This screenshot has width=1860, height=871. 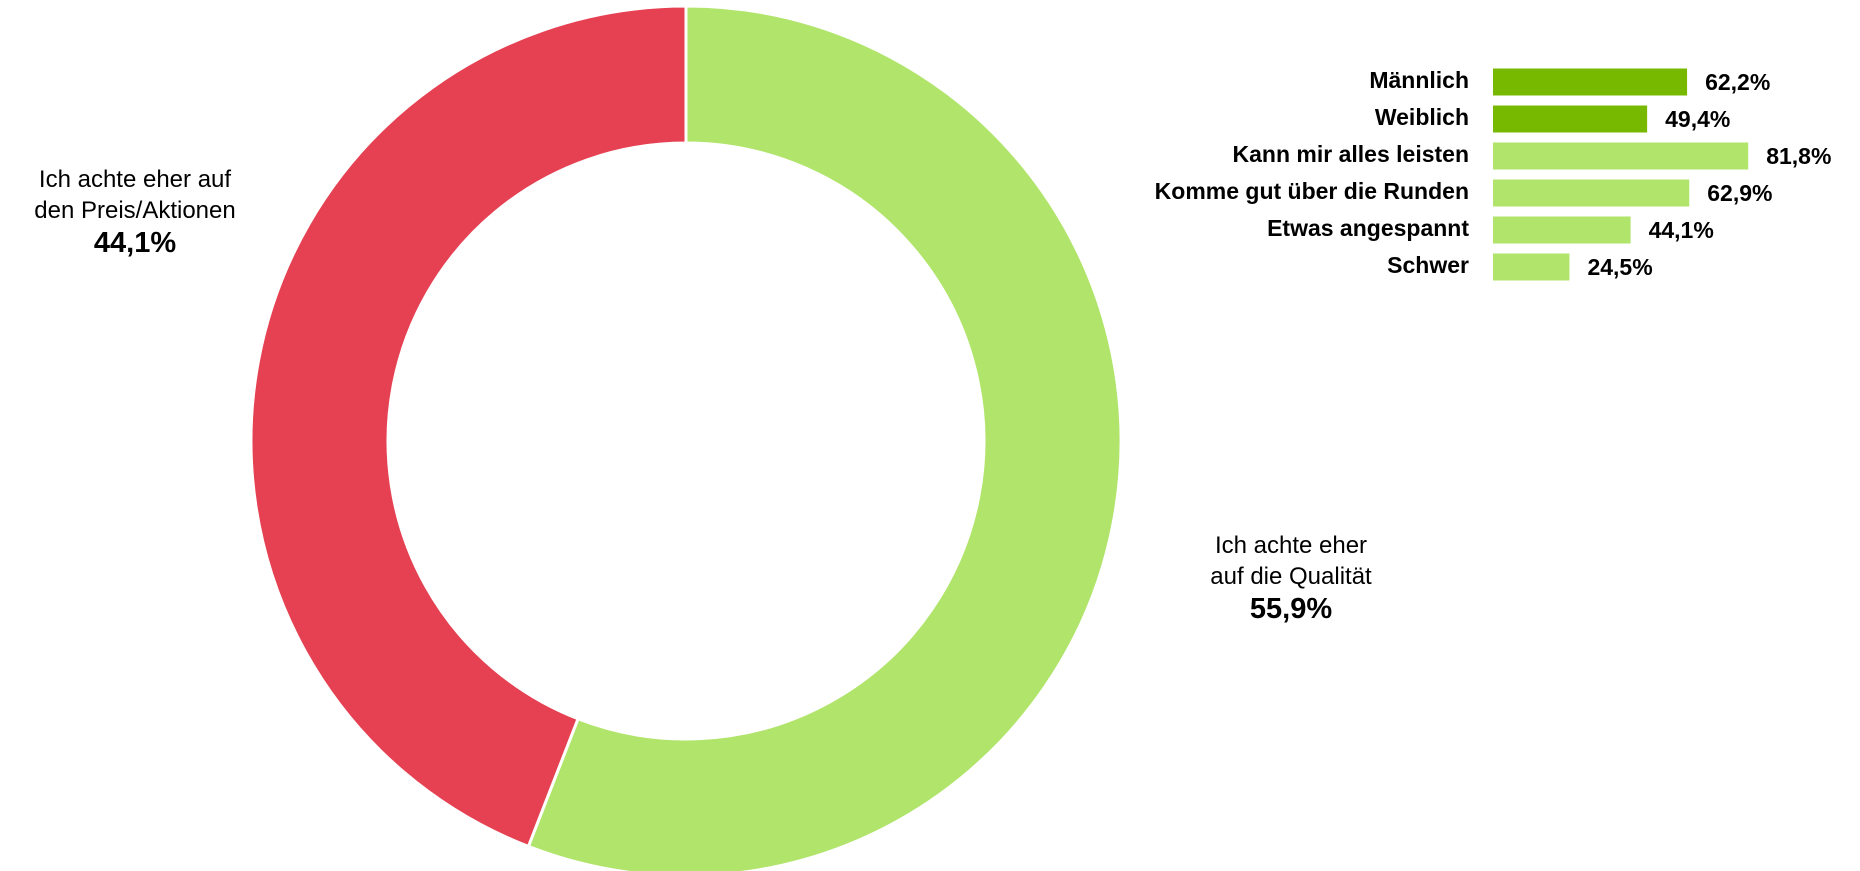 I want to click on bar-category: Männlich, so click(x=1419, y=80).